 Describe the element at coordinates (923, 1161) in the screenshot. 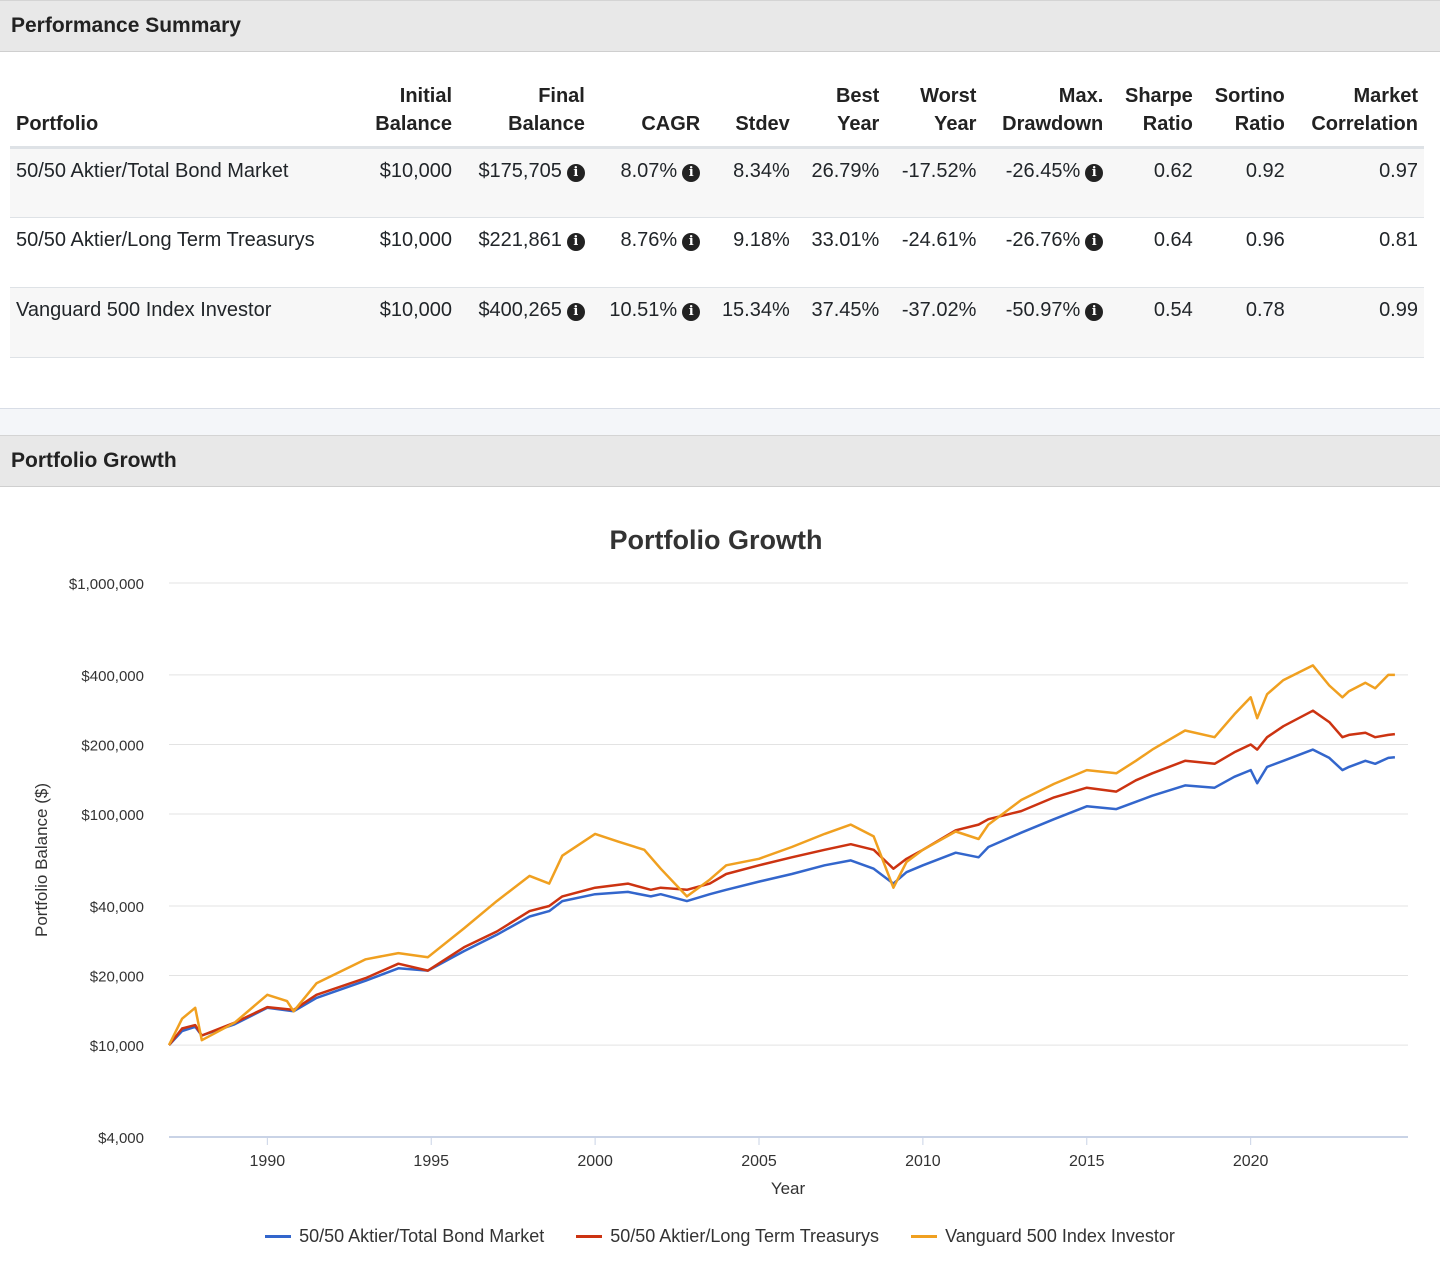

I see `x-tick-label: 2010` at that location.